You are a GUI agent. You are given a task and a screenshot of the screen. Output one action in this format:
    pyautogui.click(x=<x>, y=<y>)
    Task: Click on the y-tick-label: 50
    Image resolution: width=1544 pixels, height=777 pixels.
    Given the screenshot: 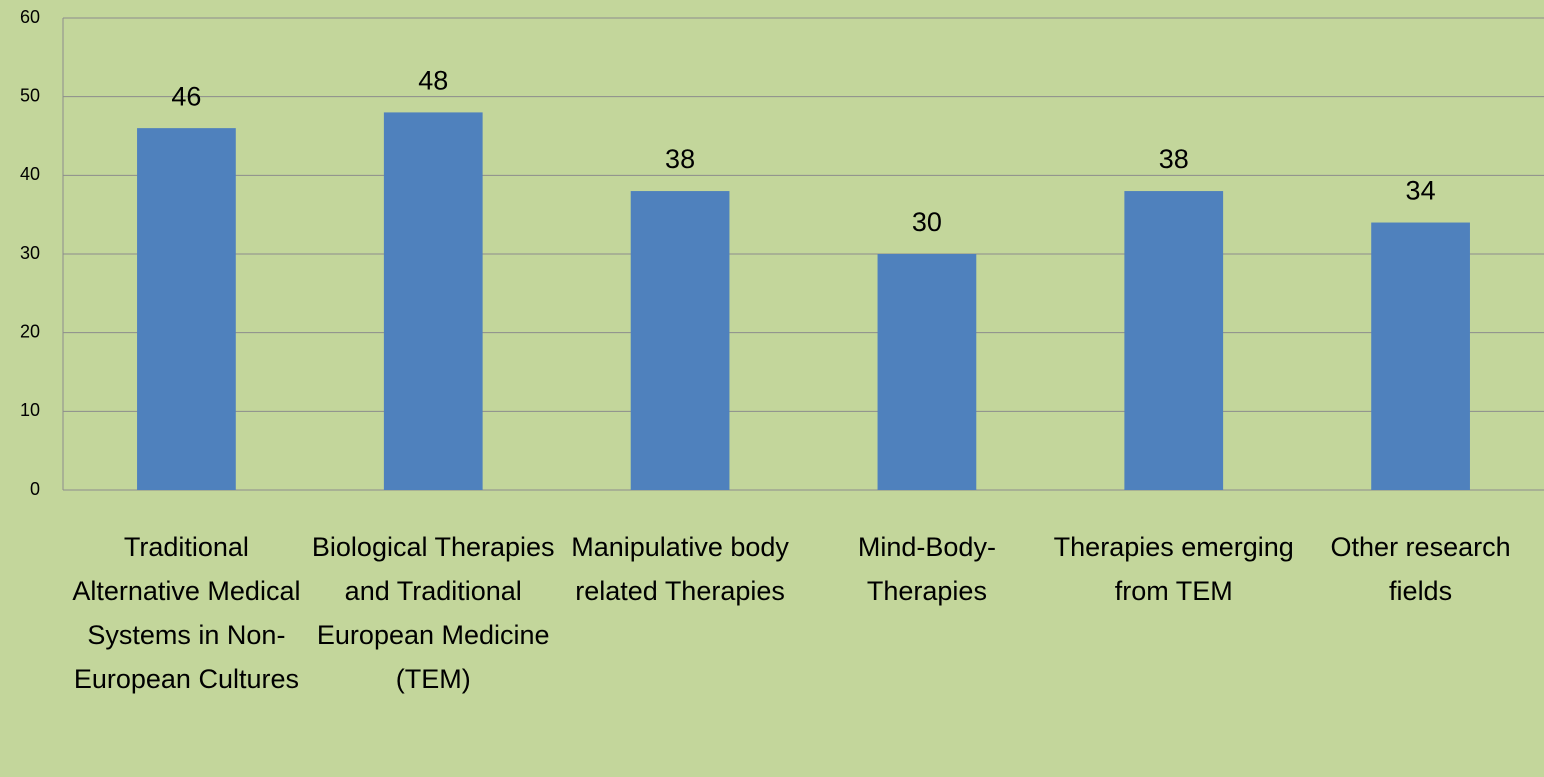 What is the action you would take?
    pyautogui.click(x=30, y=95)
    